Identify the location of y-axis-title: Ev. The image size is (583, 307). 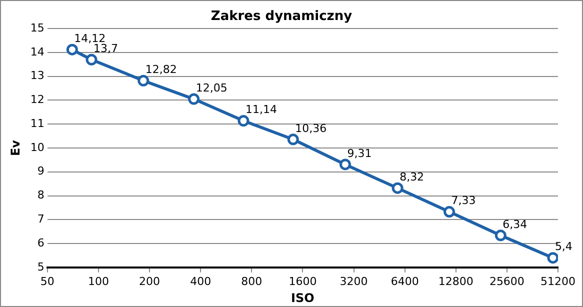
(15, 148).